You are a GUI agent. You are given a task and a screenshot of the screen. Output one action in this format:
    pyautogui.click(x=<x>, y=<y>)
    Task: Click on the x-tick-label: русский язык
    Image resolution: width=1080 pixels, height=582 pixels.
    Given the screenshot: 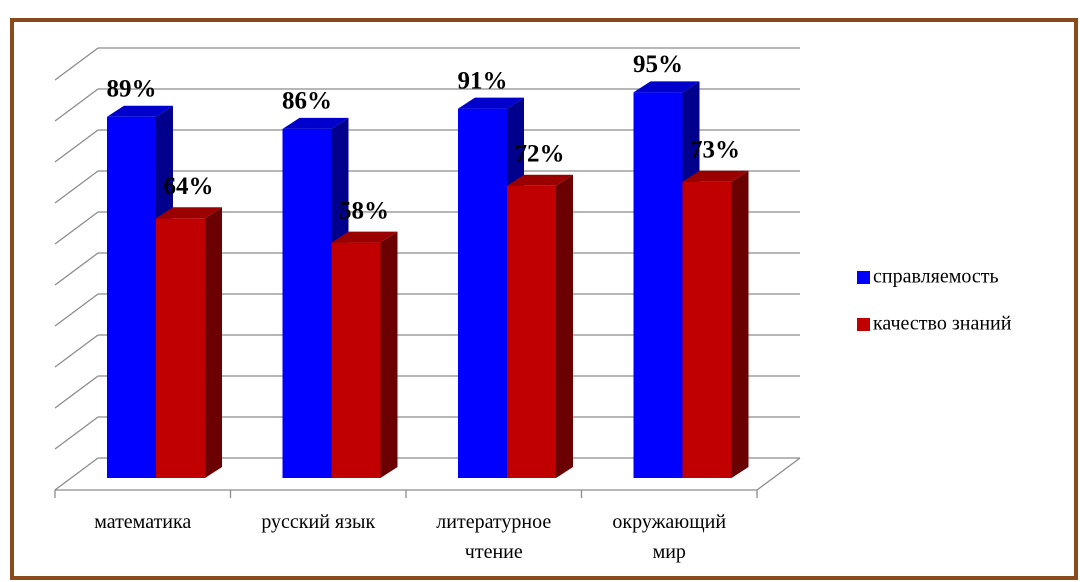 What is the action you would take?
    pyautogui.click(x=318, y=522)
    